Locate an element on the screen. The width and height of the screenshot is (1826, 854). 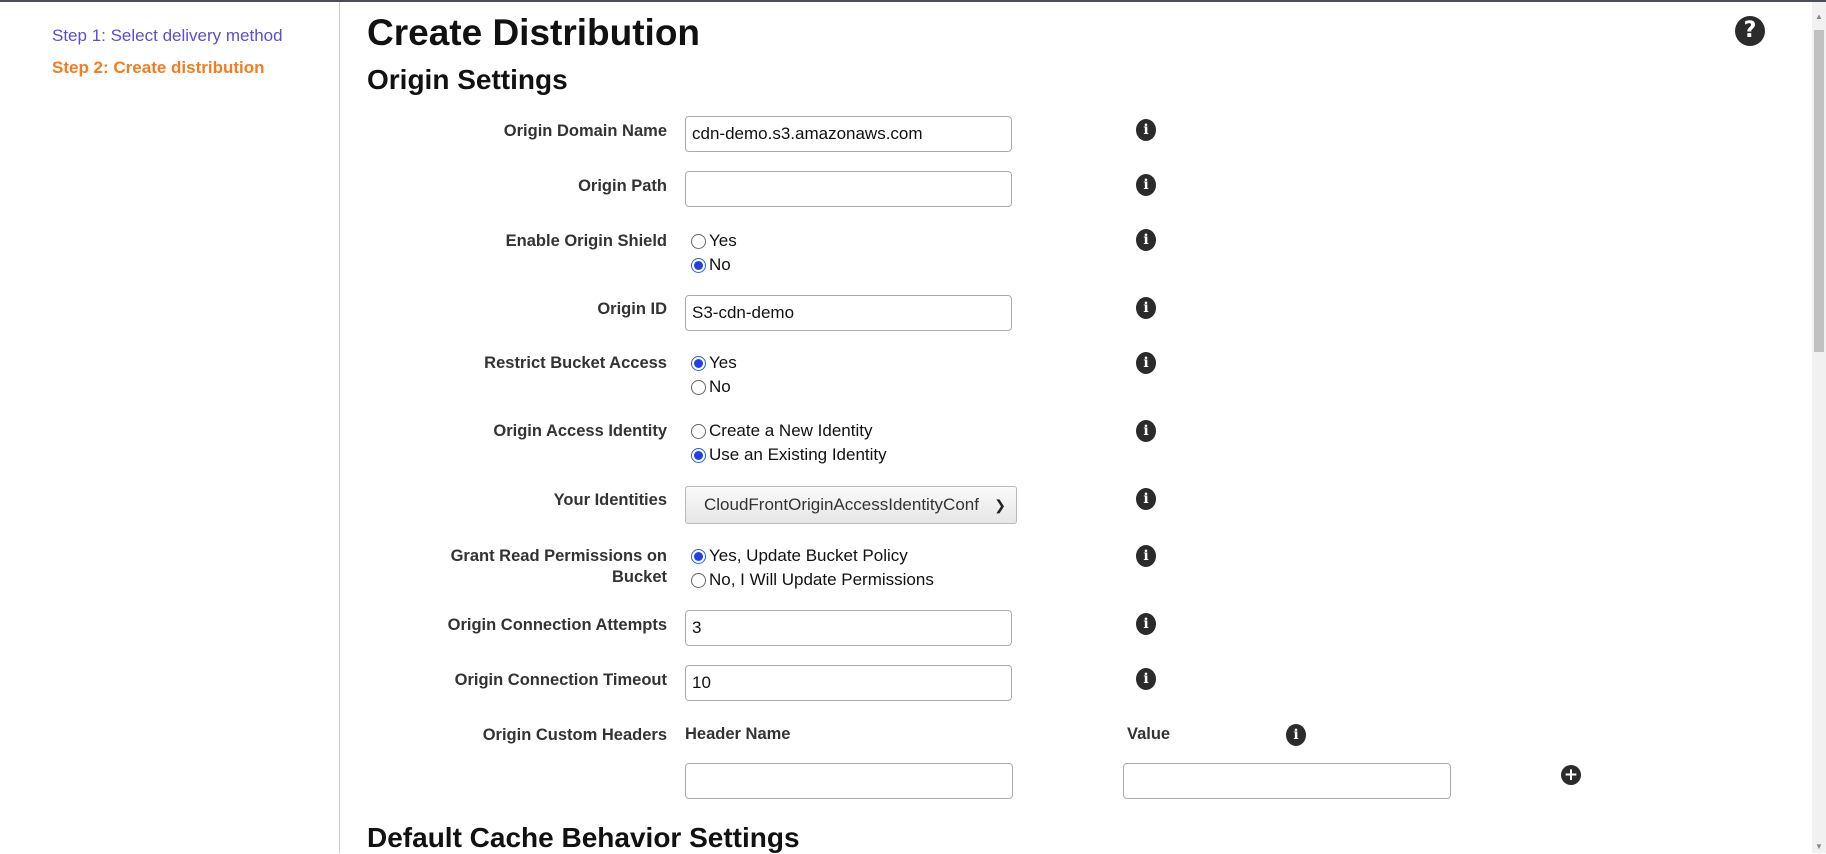
radio-label: Create a New Identity is located at coordinates (791, 430).